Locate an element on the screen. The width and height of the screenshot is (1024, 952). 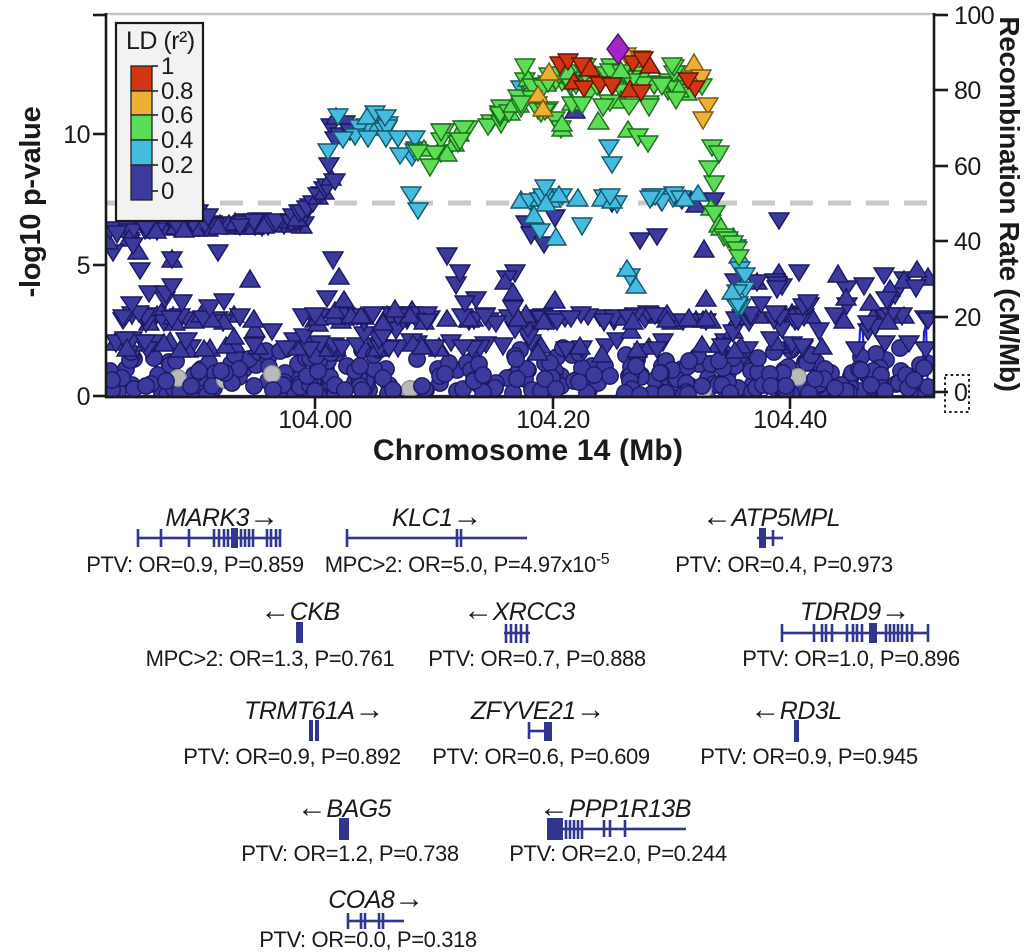
svg-text: 104.20 is located at coordinates (552, 420).